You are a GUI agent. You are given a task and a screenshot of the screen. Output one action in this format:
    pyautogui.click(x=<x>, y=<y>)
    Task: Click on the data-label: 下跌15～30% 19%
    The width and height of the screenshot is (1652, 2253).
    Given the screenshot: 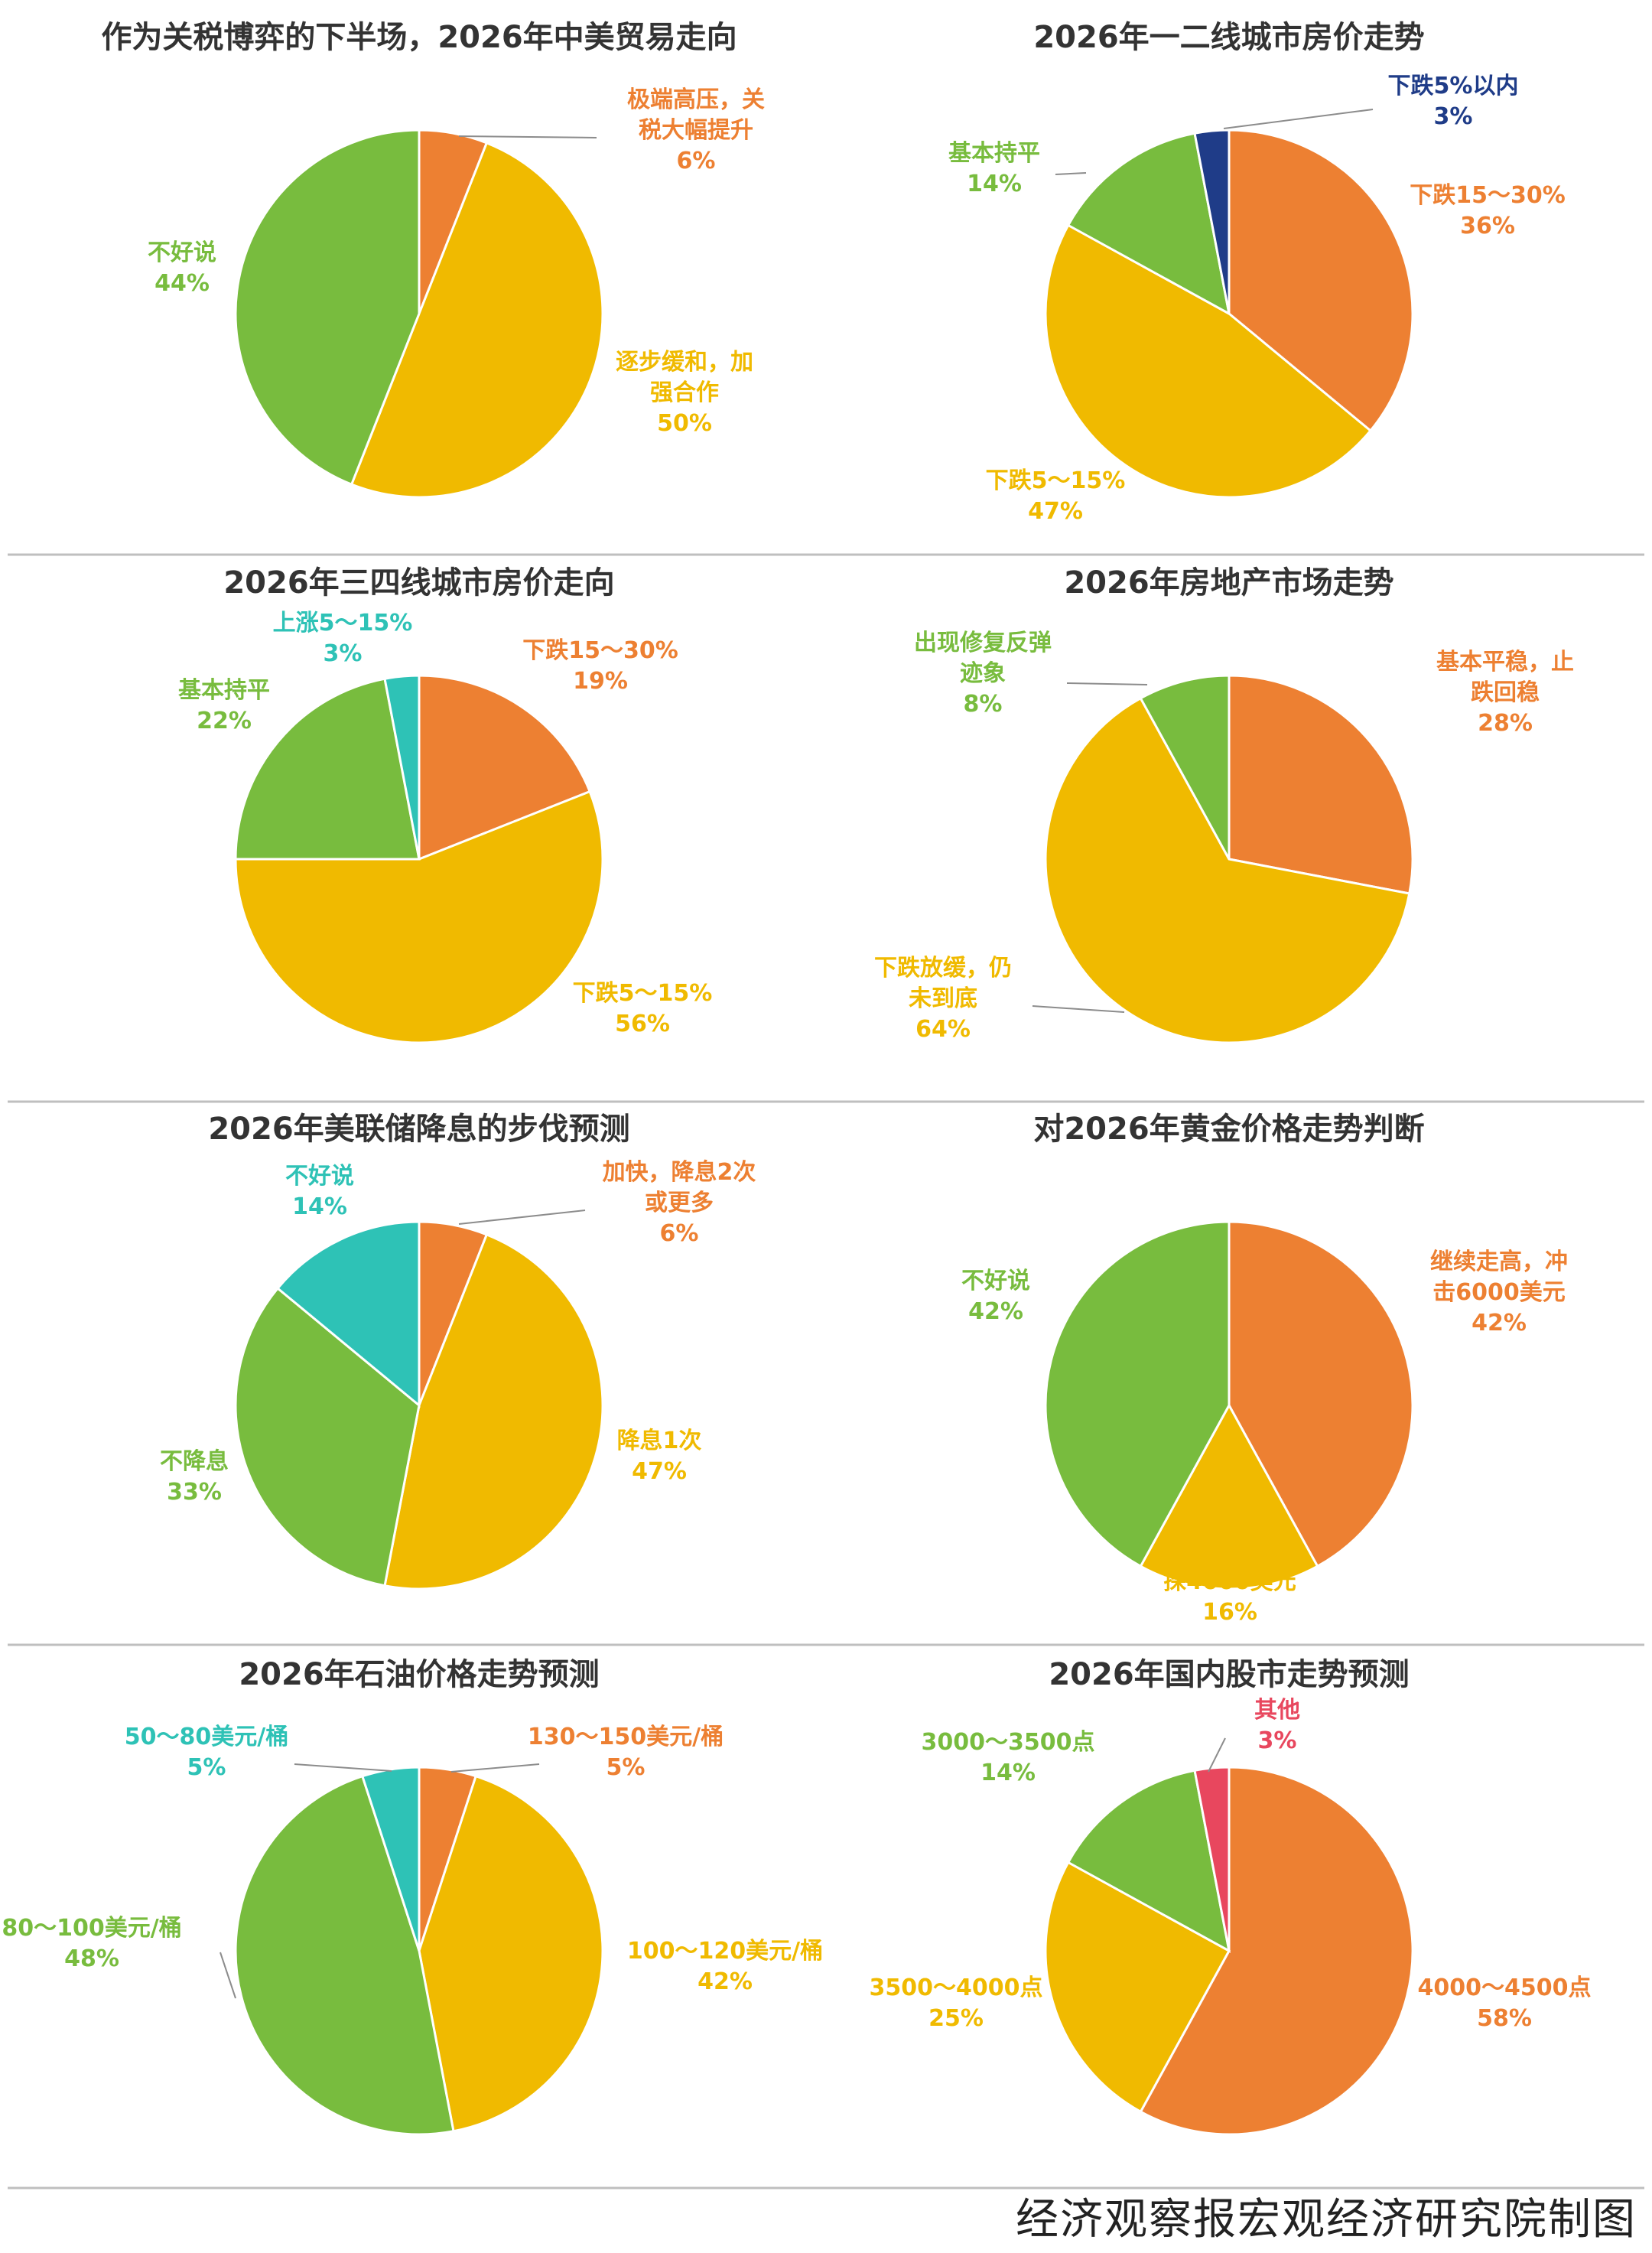 What is the action you would take?
    pyautogui.click(x=600, y=666)
    